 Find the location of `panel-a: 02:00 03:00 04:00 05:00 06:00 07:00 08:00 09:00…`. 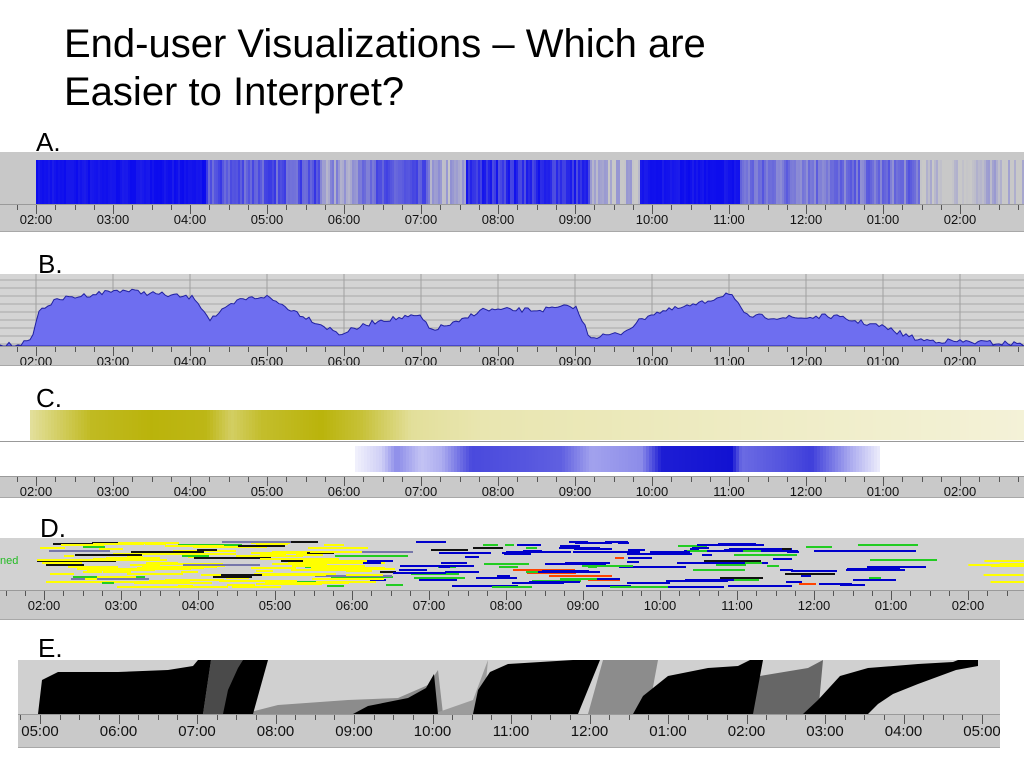

panel-a: 02:00 03:00 04:00 05:00 06:00 07:00 08:00 09:00… is located at coordinates (512, 192).